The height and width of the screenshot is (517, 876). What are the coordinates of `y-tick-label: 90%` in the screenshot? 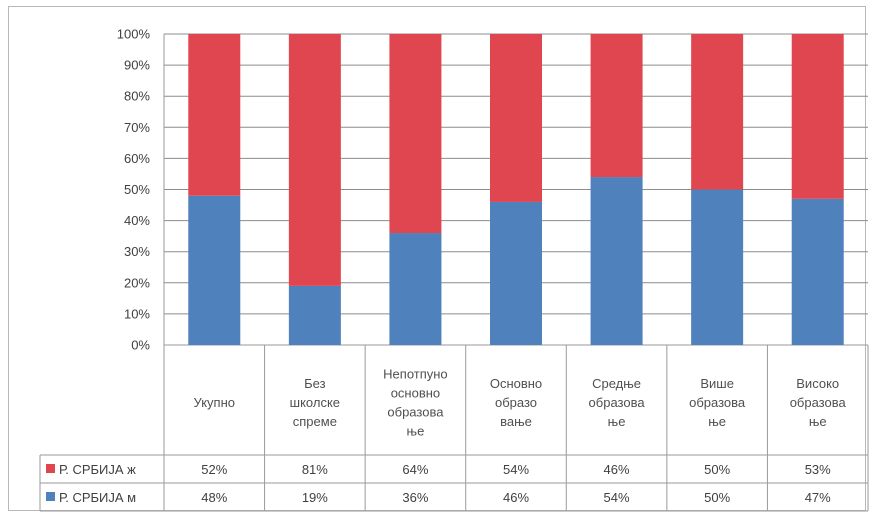 It's located at (137, 65).